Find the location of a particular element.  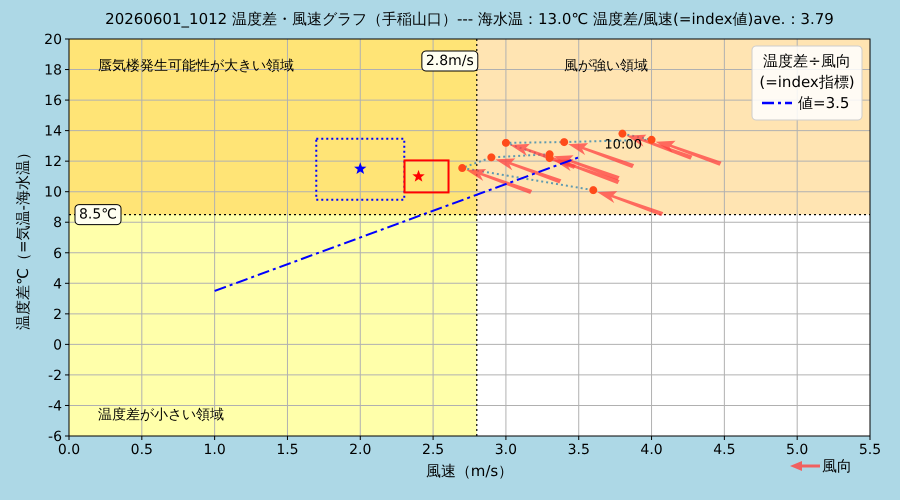

x-tick-label: 2.5 is located at coordinates (433, 450).